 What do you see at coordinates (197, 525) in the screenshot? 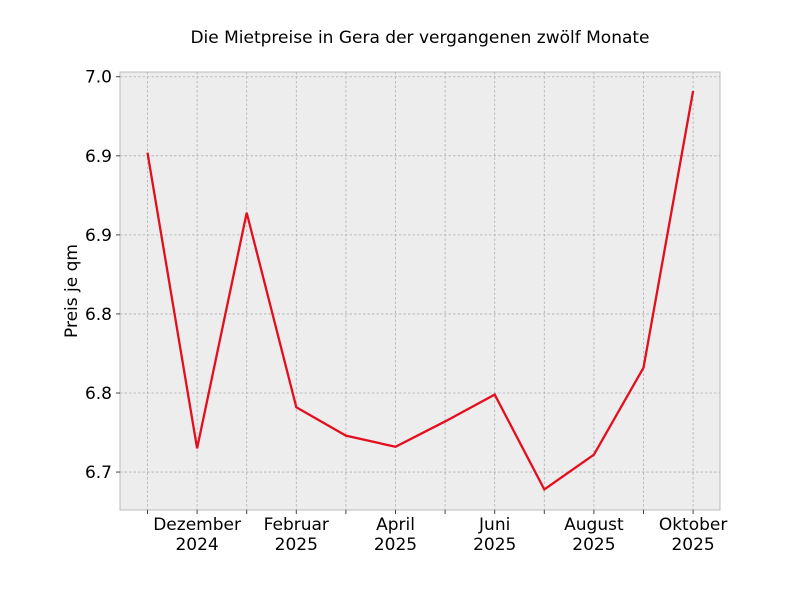
I see `x-tick-label: Dezember` at bounding box center [197, 525].